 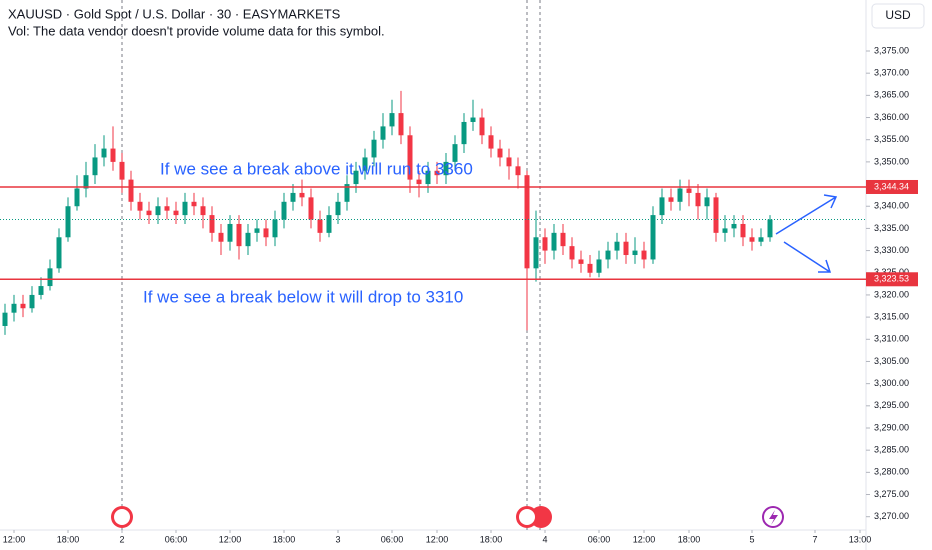 I want to click on y-tick-label: 3,365.00, so click(x=891, y=95).